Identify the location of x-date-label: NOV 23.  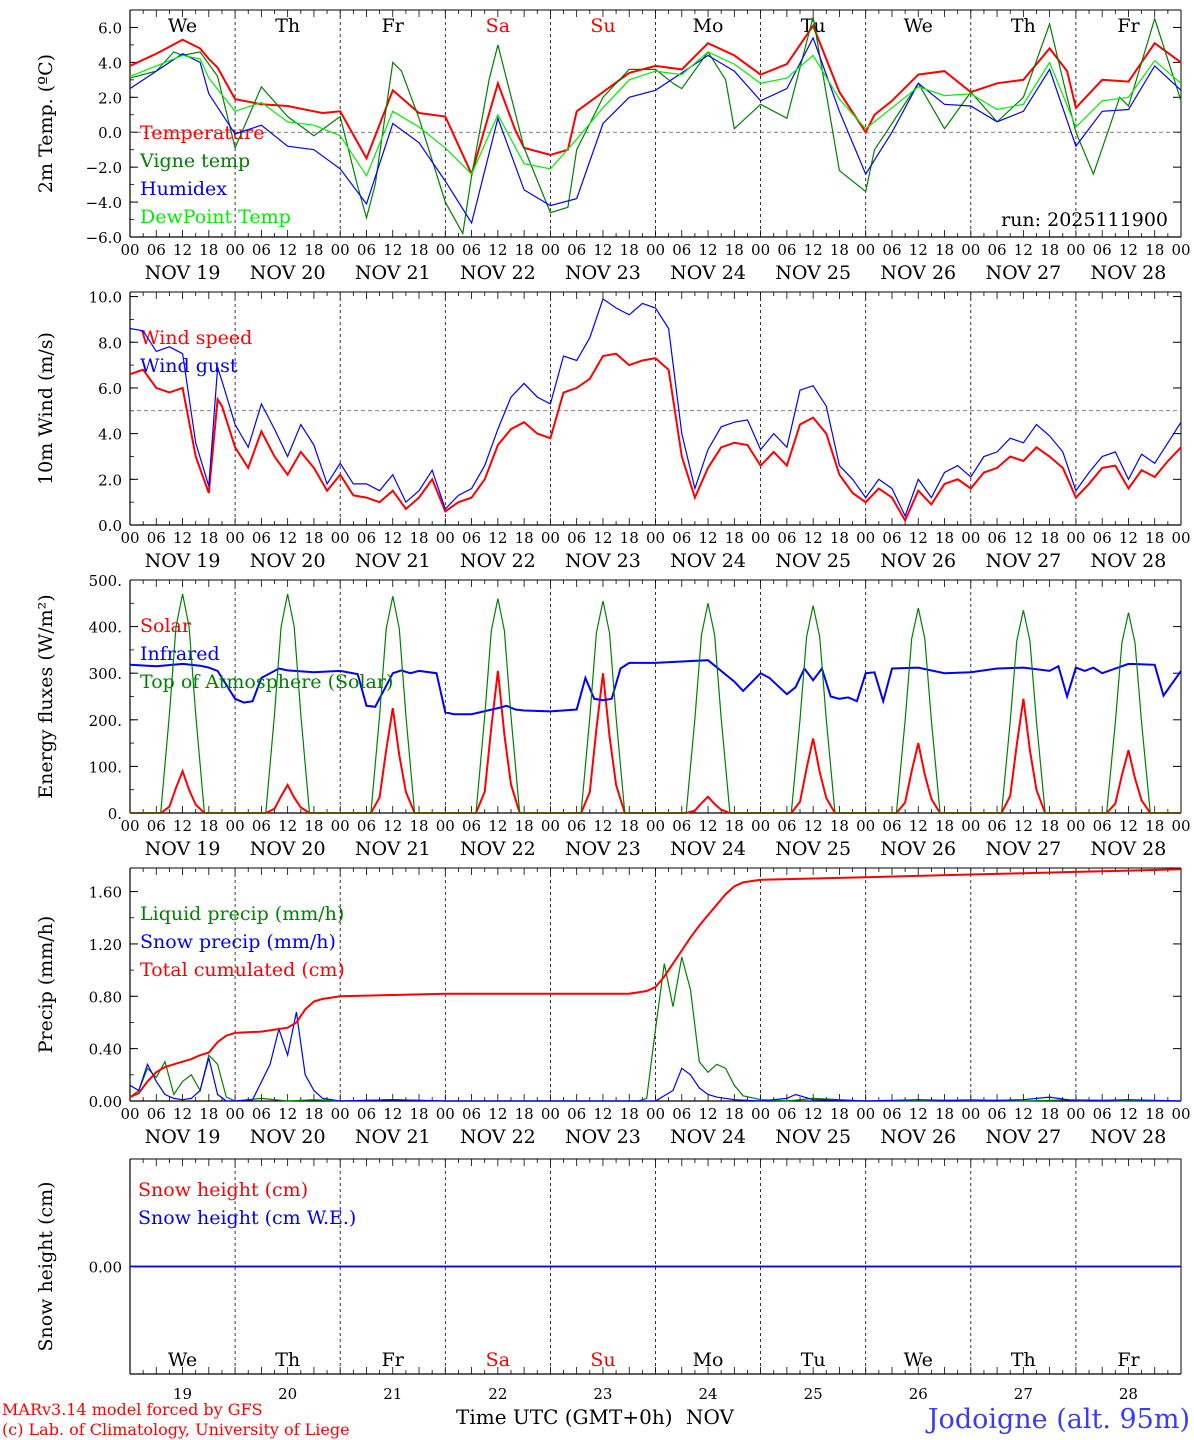
(603, 849).